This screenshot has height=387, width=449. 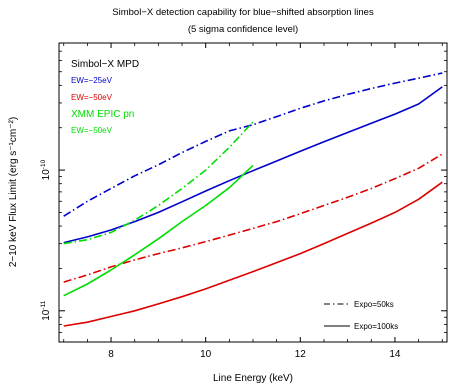 I want to click on legend-item-xmm-ew50: EW=−50eV, so click(x=92, y=130).